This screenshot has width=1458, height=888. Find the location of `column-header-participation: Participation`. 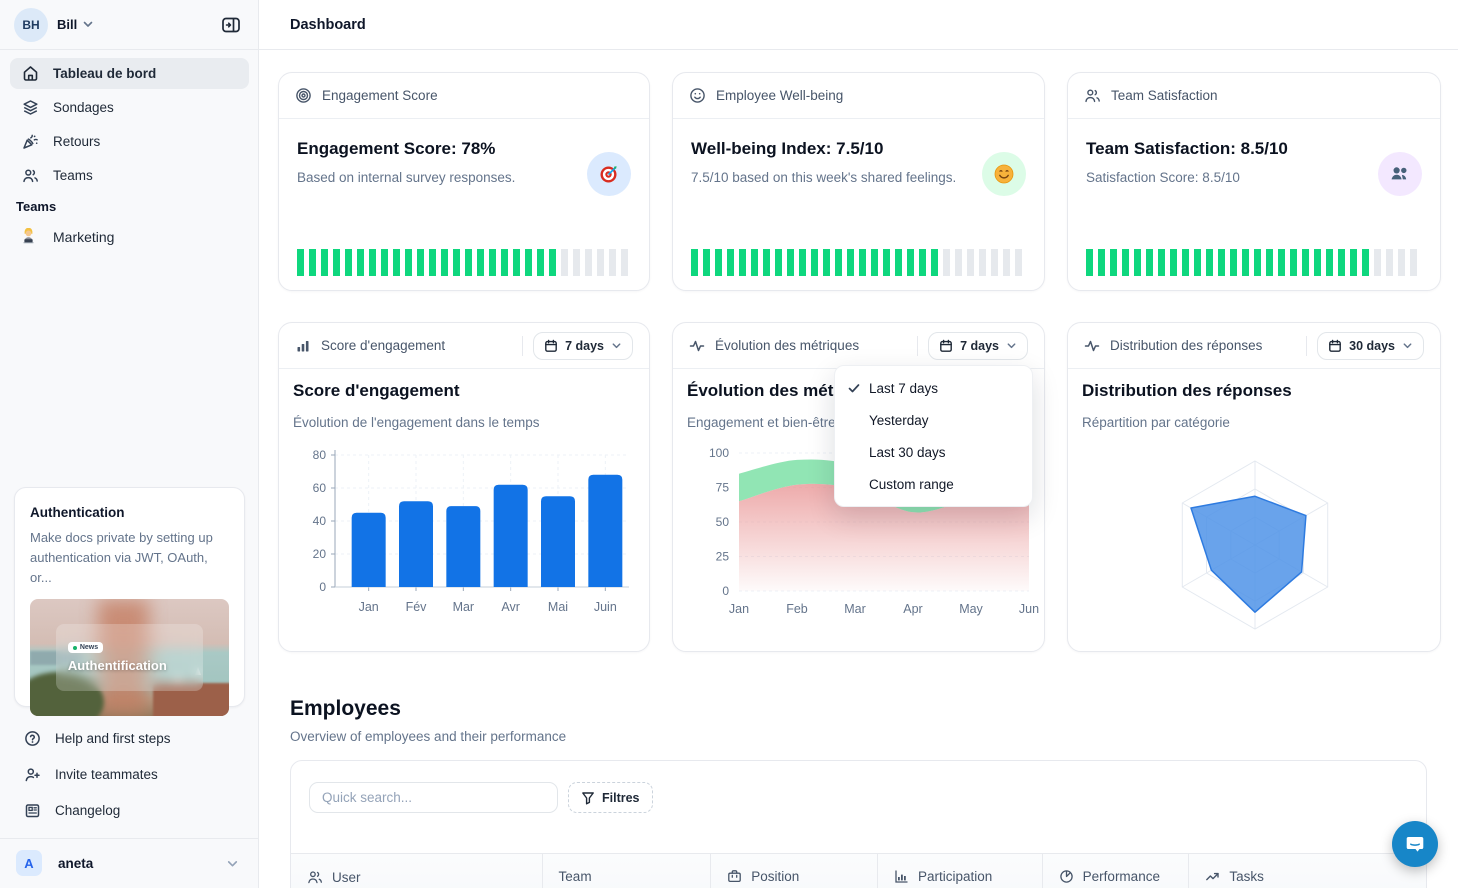

column-header-participation: Participation is located at coordinates (959, 871).